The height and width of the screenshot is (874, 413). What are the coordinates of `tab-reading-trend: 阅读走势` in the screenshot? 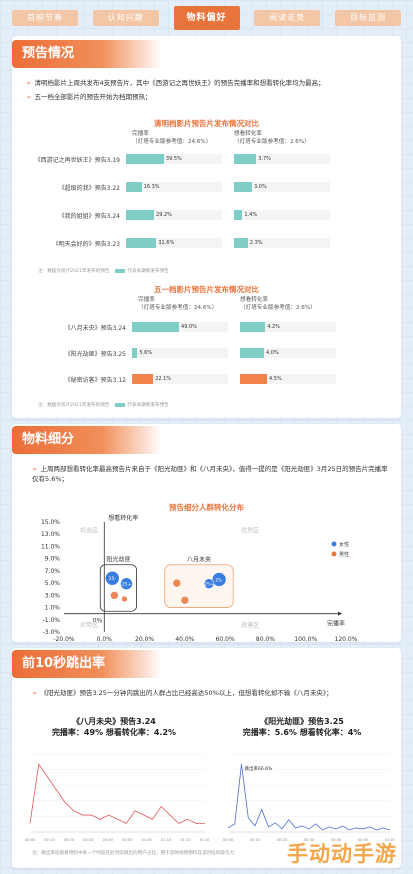 It's located at (287, 18).